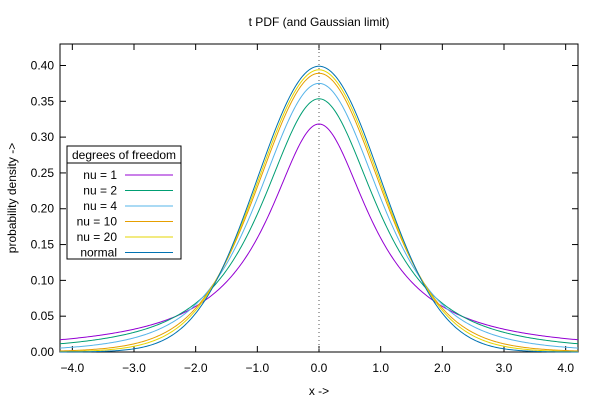 The width and height of the screenshot is (600, 400). What do you see at coordinates (43, 245) in the screenshot?
I see `y-tick-label: 0.15` at bounding box center [43, 245].